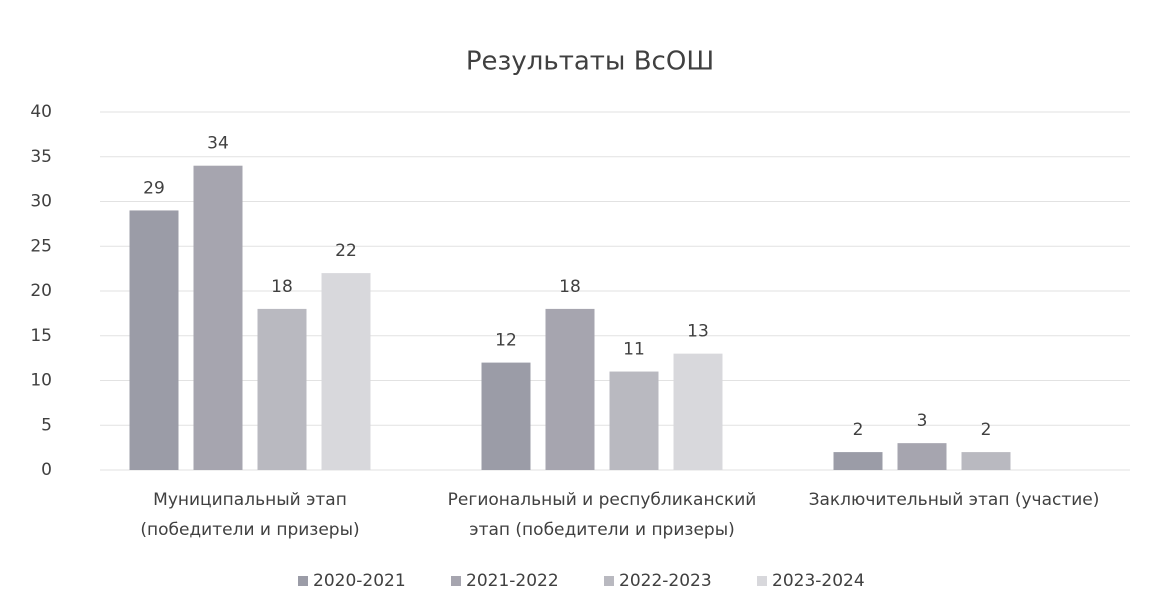 This screenshot has width=1153, height=616. Describe the element at coordinates (602, 500) in the screenshot. I see `x-tick-label-line: Региональный и республиканский` at that location.